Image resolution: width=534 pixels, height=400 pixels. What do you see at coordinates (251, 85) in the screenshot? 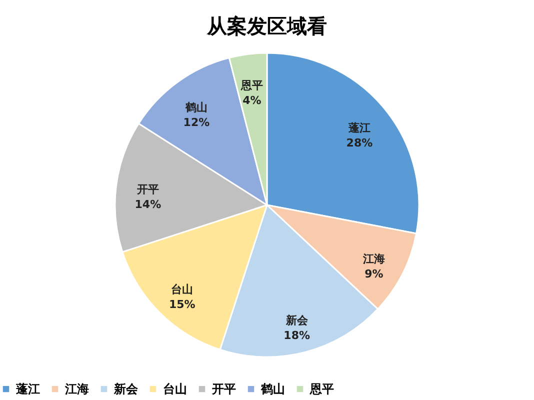
I see `slice-label: 恩平` at bounding box center [251, 85].